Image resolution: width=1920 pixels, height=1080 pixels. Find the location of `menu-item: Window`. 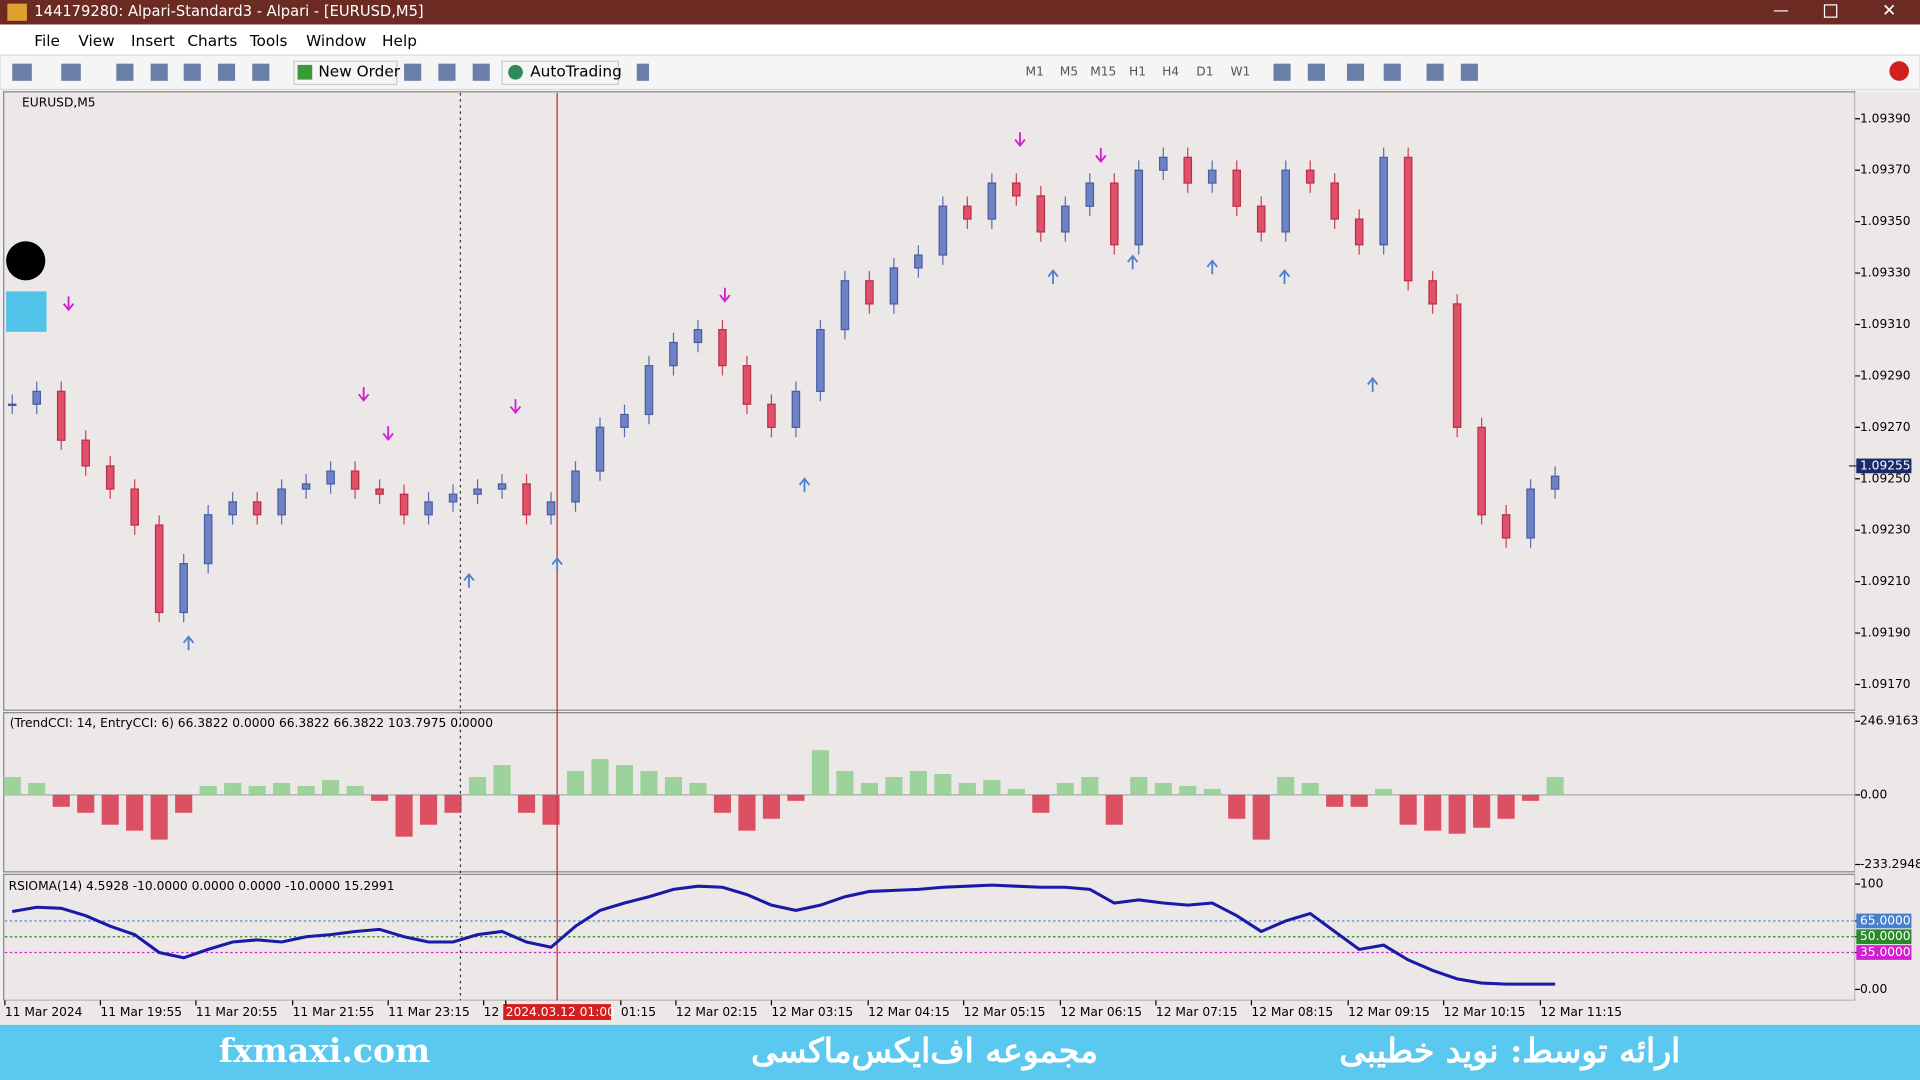

menu-item: Window is located at coordinates (336, 41).